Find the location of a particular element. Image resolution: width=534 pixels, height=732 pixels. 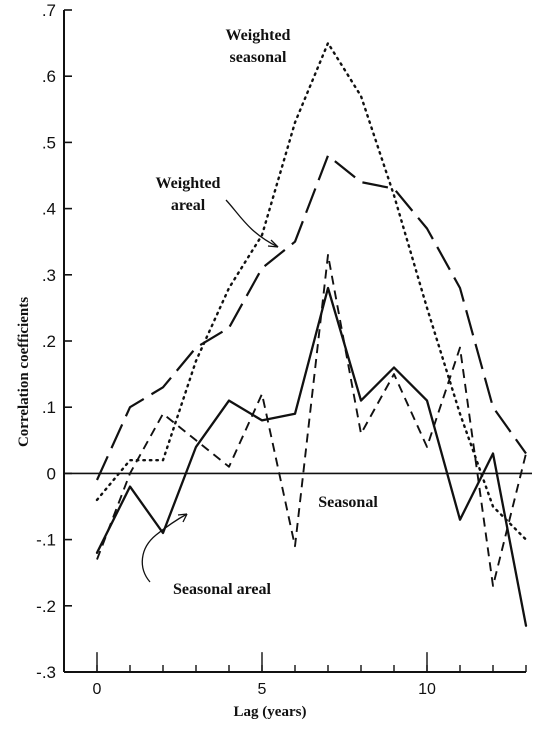

x-tick-label: 0 is located at coordinates (97, 689).